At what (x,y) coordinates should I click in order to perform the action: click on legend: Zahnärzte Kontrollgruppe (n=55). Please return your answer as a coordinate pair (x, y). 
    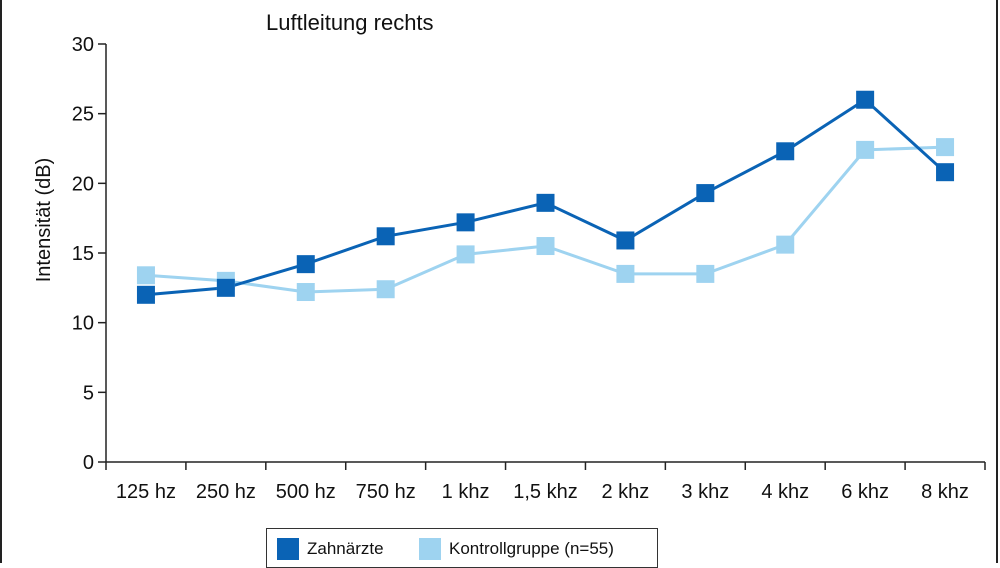
    Looking at the image, I should click on (462, 548).